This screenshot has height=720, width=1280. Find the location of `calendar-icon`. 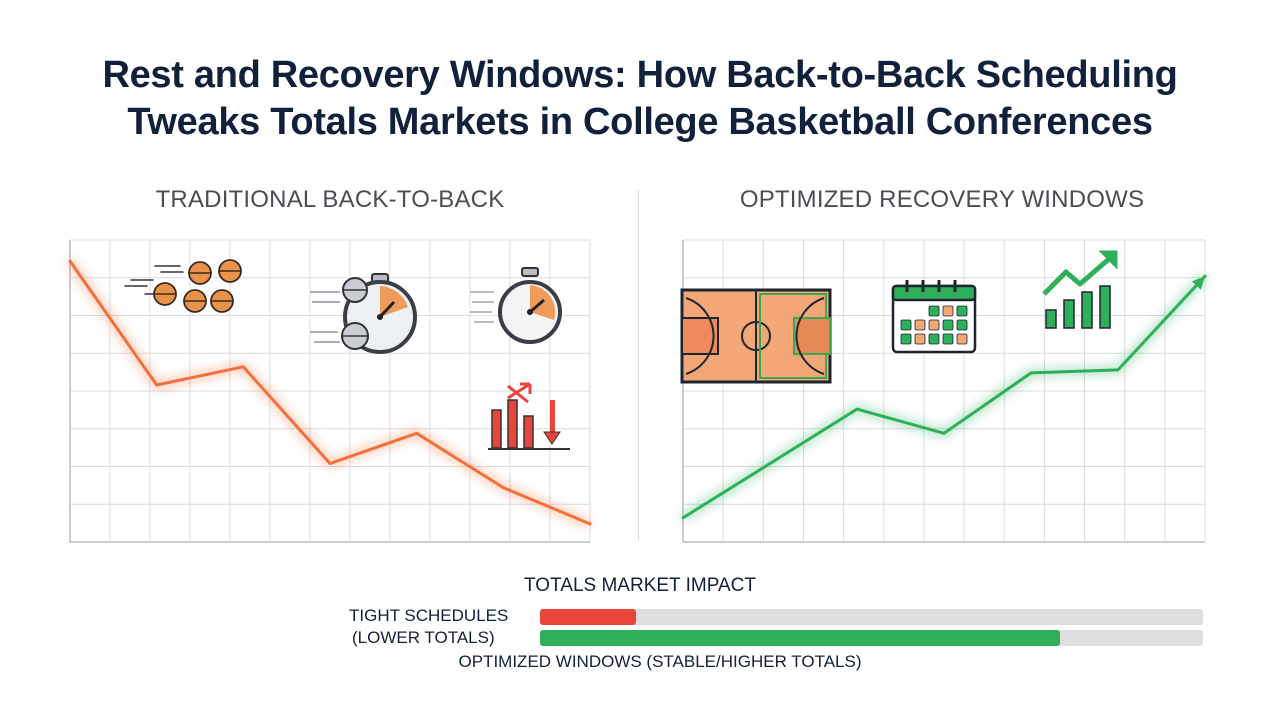

calendar-icon is located at coordinates (934, 317).